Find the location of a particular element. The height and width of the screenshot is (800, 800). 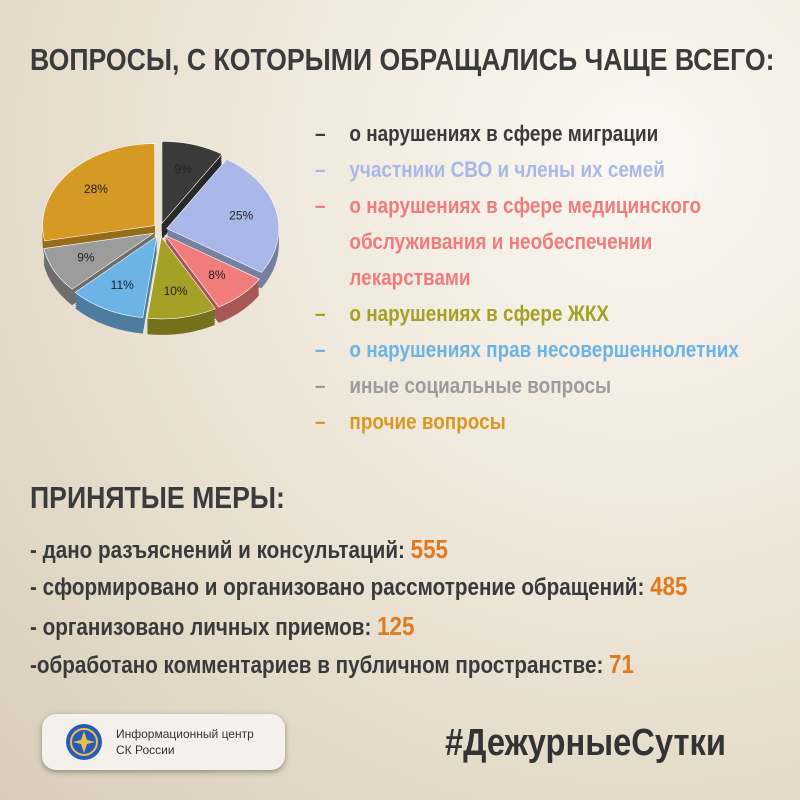

pie-chart: 9% 25% 8% 10% 11% 9% 28% is located at coordinates (161, 237).